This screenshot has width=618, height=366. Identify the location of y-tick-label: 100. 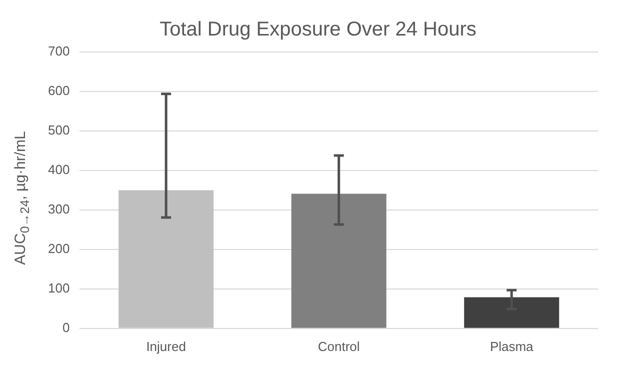
(59, 288).